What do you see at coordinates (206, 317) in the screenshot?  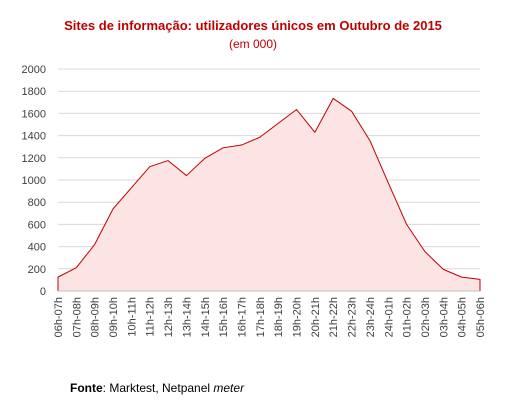 I see `x-tick-label: 14h-15h` at bounding box center [206, 317].